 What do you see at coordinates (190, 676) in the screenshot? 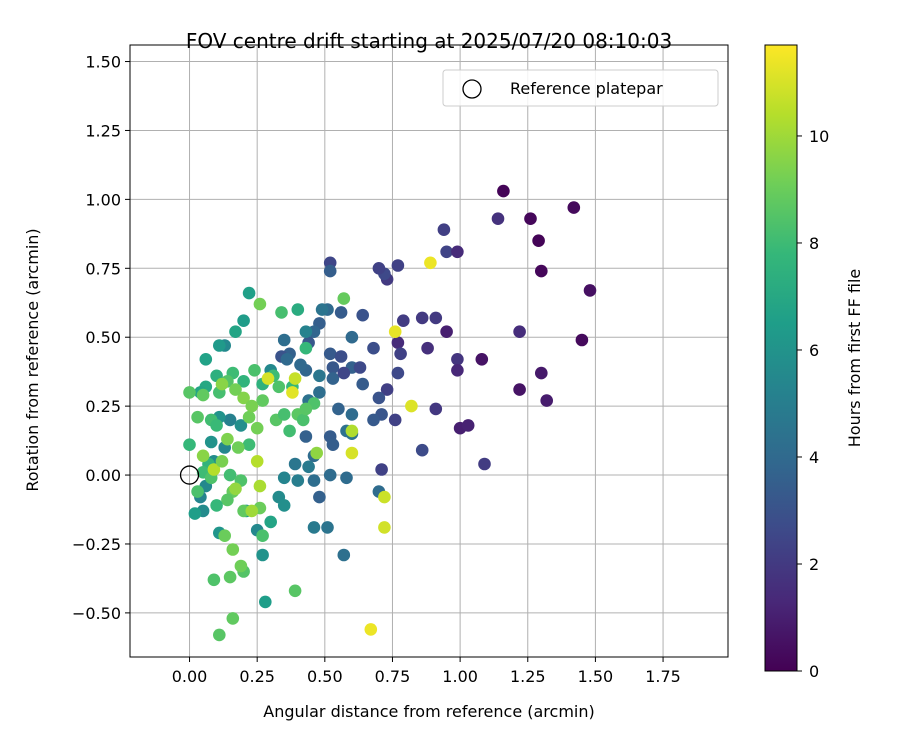
I see `x-tick-label: 0.00` at bounding box center [190, 676].